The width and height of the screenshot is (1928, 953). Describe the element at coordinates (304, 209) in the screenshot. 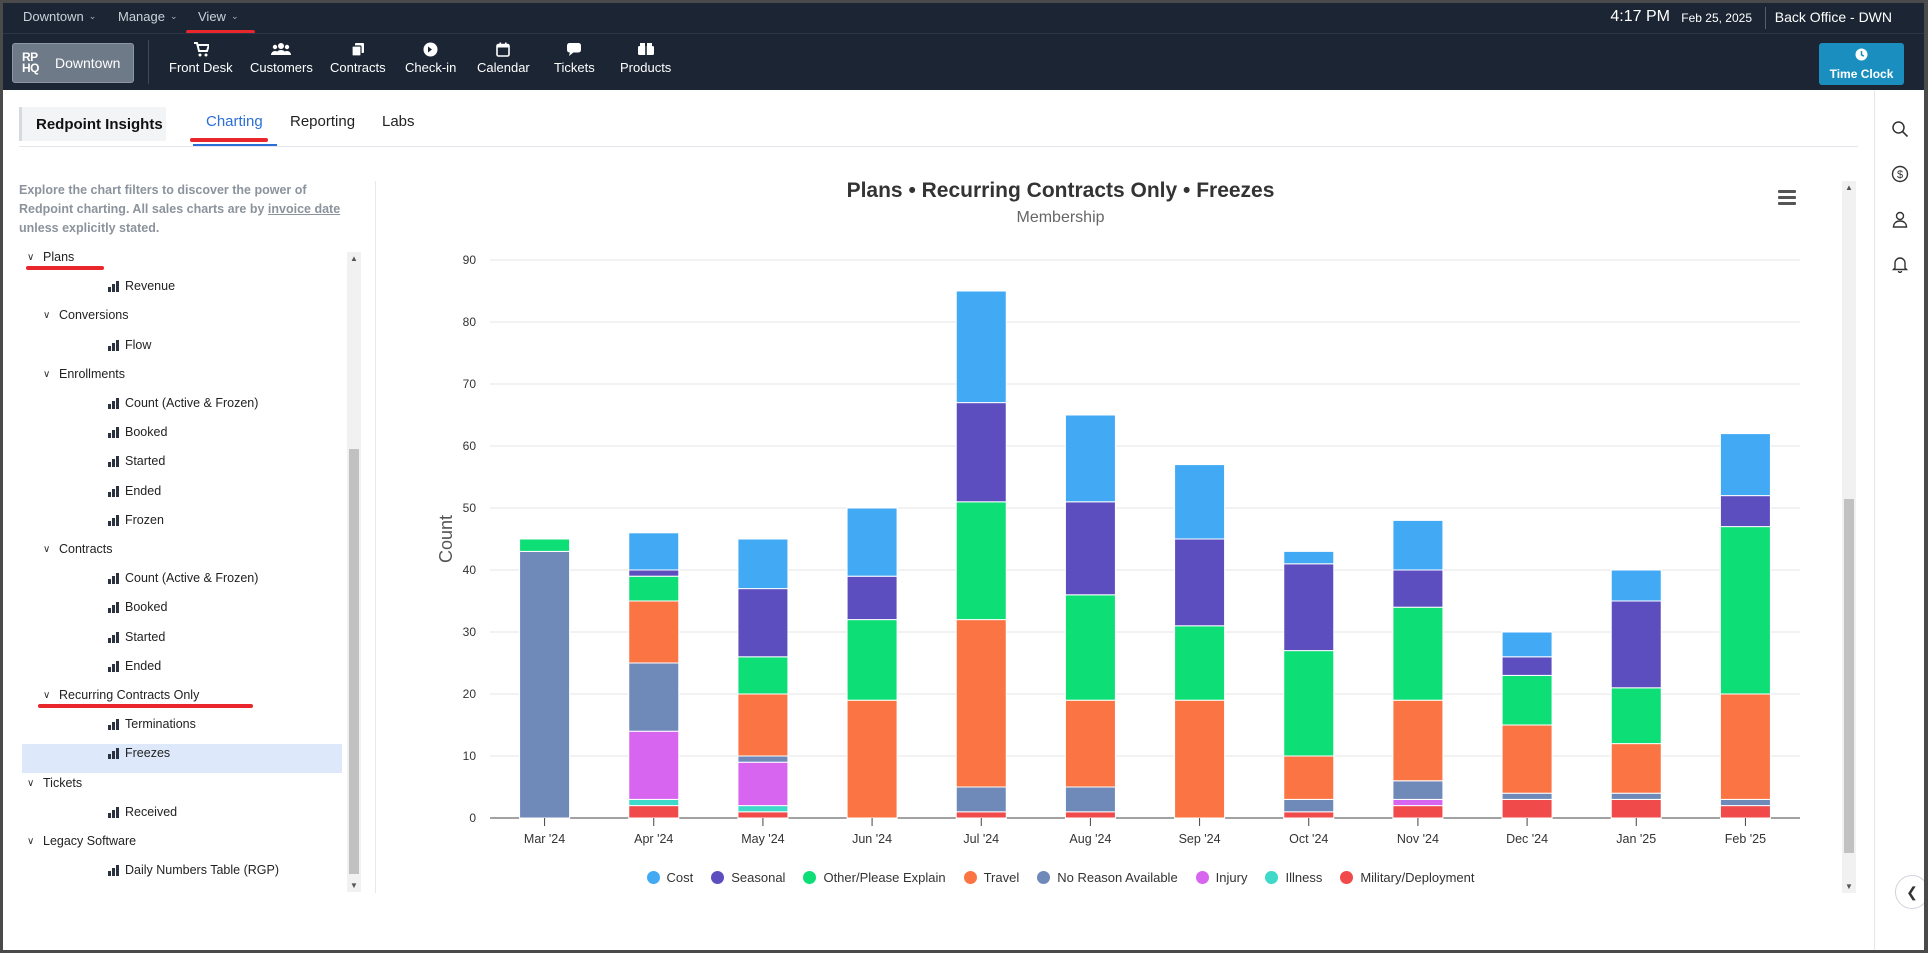

I see `invoice-date-link: invoice date` at that location.